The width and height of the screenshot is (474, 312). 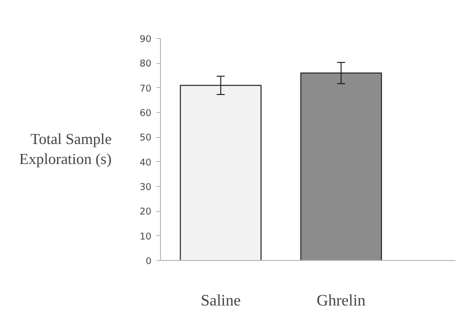 I want to click on x-tick-label: Saline, so click(x=220, y=301).